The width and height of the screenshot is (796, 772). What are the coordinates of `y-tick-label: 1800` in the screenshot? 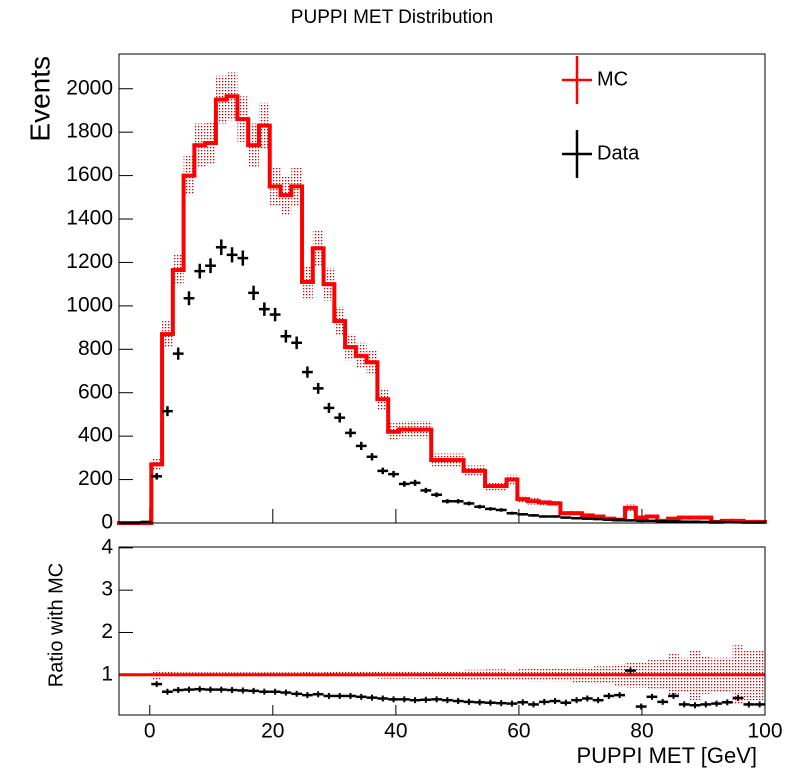 It's located at (89, 131).